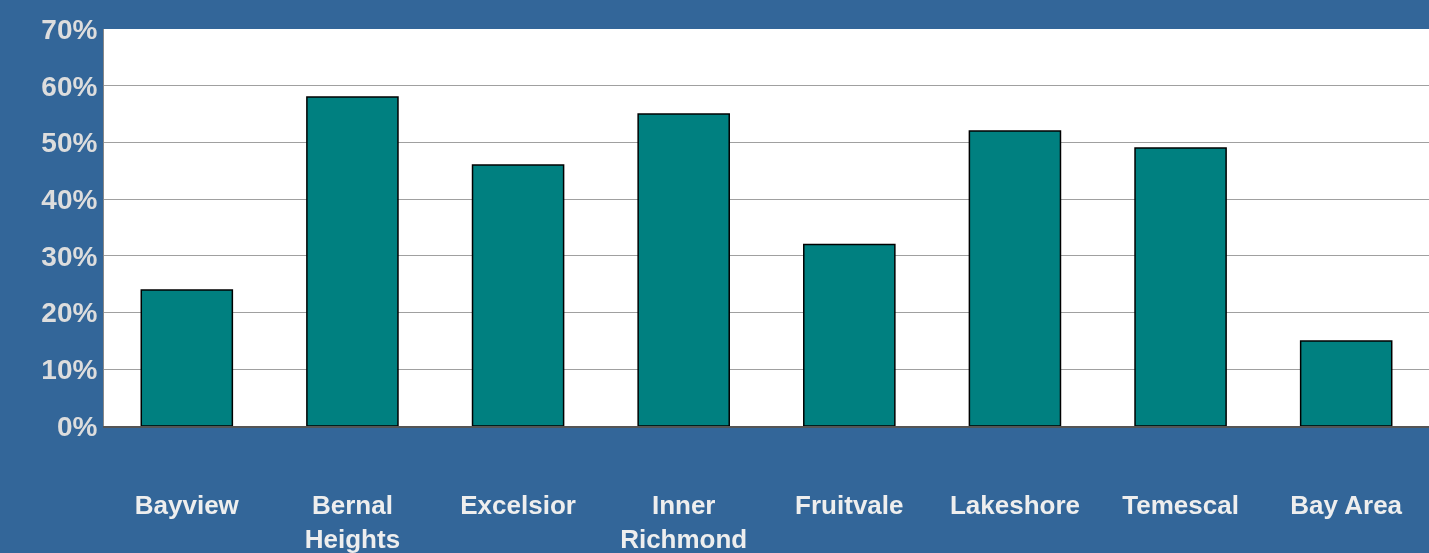 The image size is (1429, 553). I want to click on y-tick-label: 10%, so click(69, 370).